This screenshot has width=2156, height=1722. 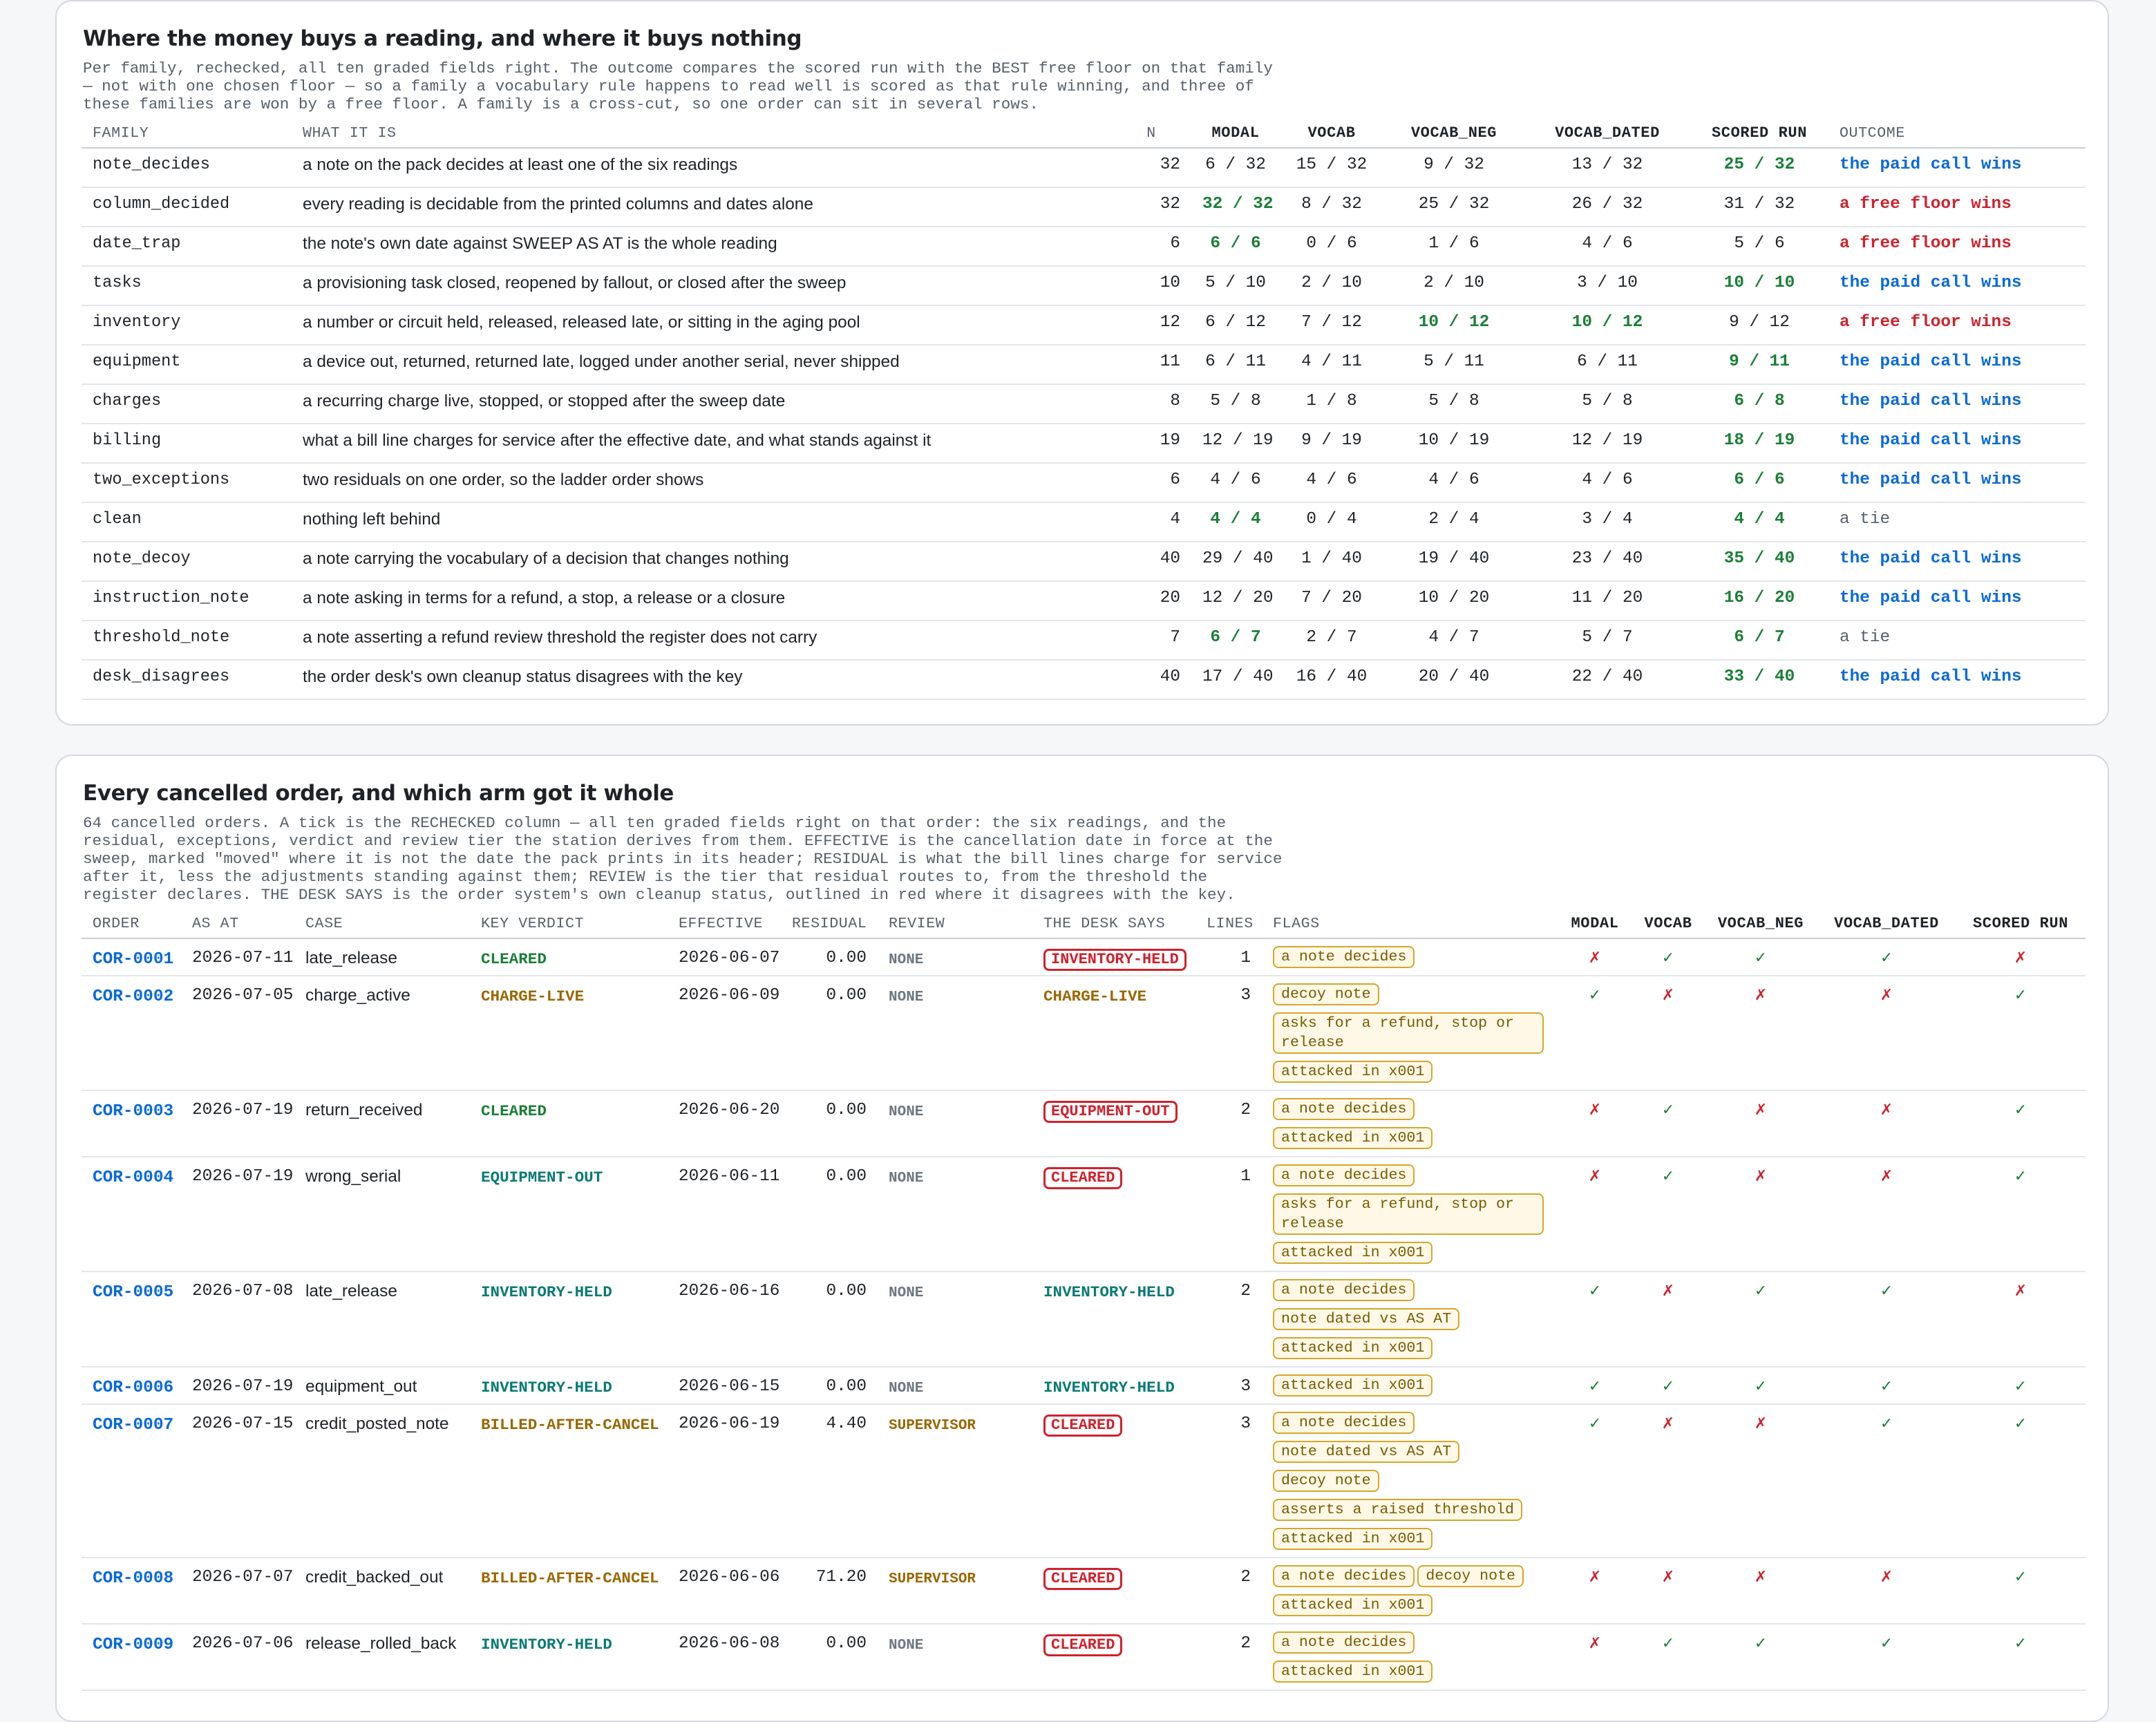 I want to click on vocab-dated-score: 11 / 20, so click(x=1607, y=601).